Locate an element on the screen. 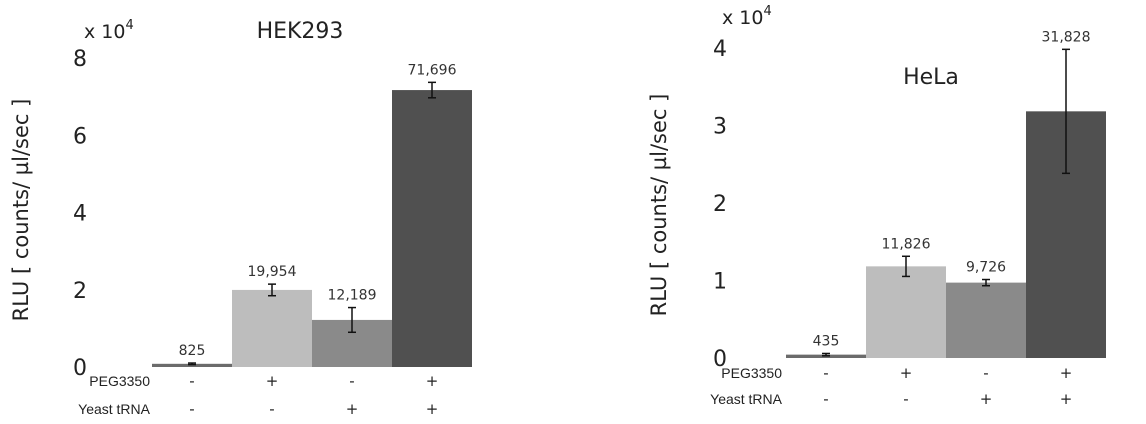 The height and width of the screenshot is (424, 1146). data-label: 435 is located at coordinates (826, 341).